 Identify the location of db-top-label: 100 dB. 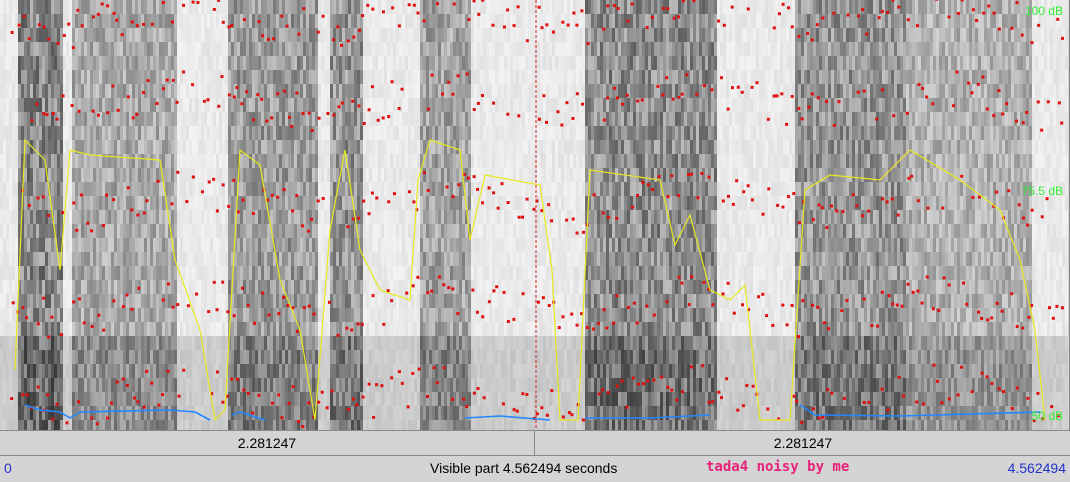
(1043, 11).